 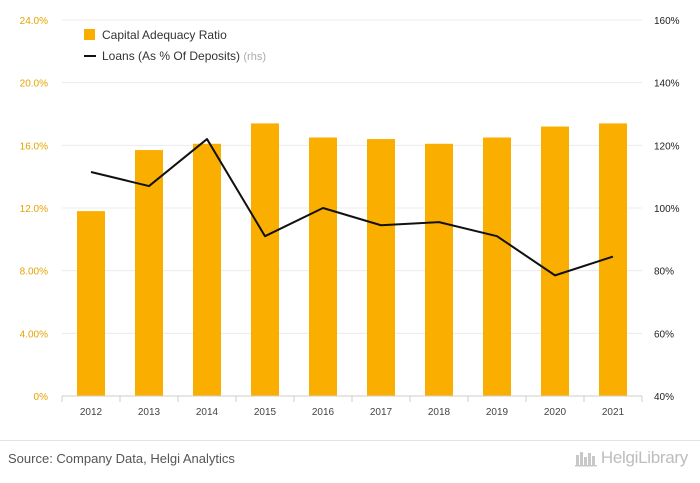 I want to click on library-icon, so click(x=585, y=459).